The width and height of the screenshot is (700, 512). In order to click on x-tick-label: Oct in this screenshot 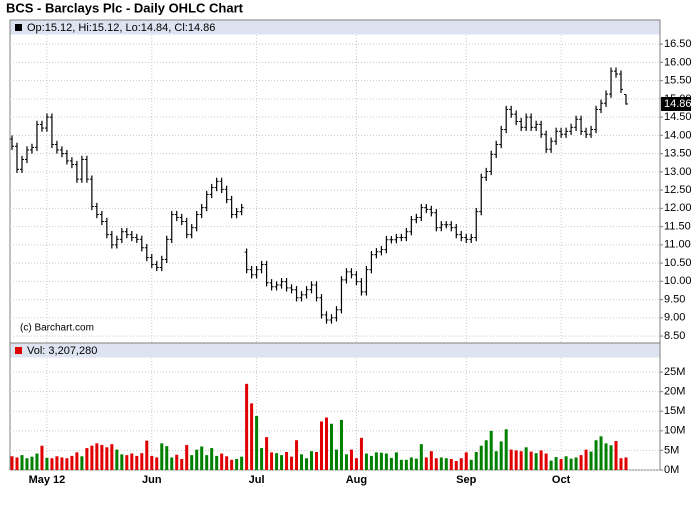, I will do `click(561, 480)`.